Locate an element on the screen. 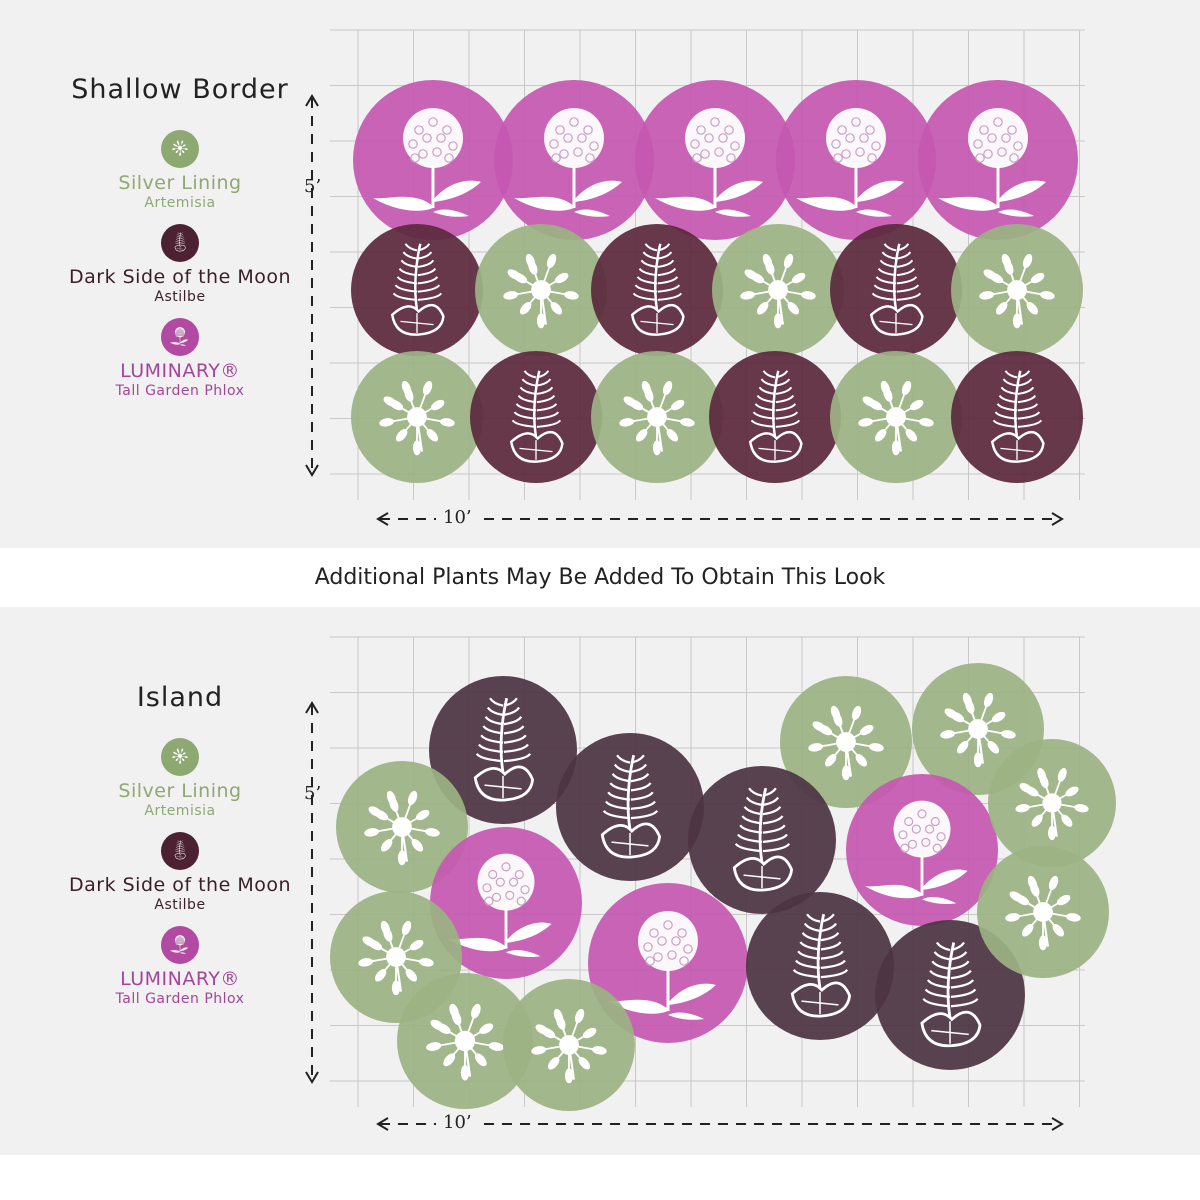 The width and height of the screenshot is (1200, 1200). layout-title: Island is located at coordinates (180, 697).